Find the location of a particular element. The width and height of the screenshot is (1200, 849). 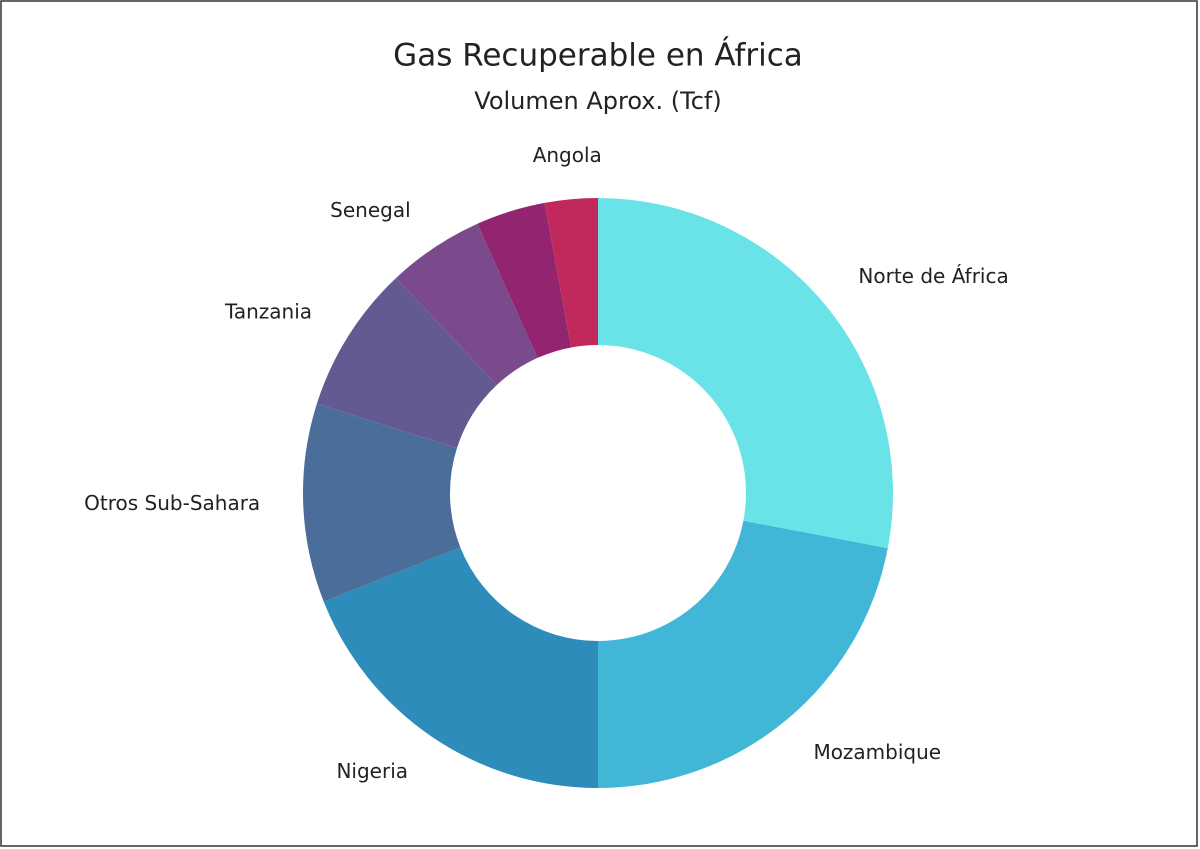

slice-label: Norte de África is located at coordinates (933, 276).